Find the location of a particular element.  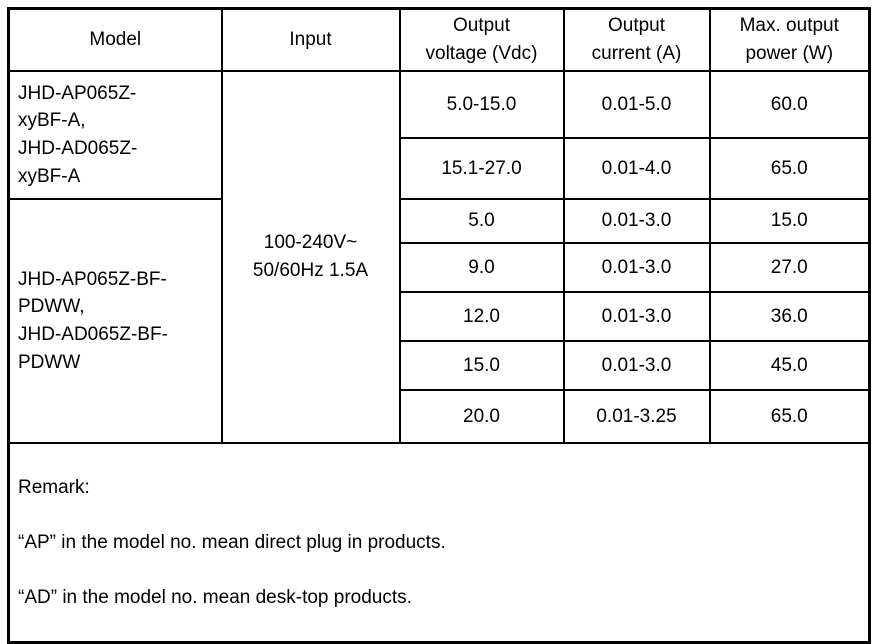

voltage-cell: 20.0 is located at coordinates (481, 416).